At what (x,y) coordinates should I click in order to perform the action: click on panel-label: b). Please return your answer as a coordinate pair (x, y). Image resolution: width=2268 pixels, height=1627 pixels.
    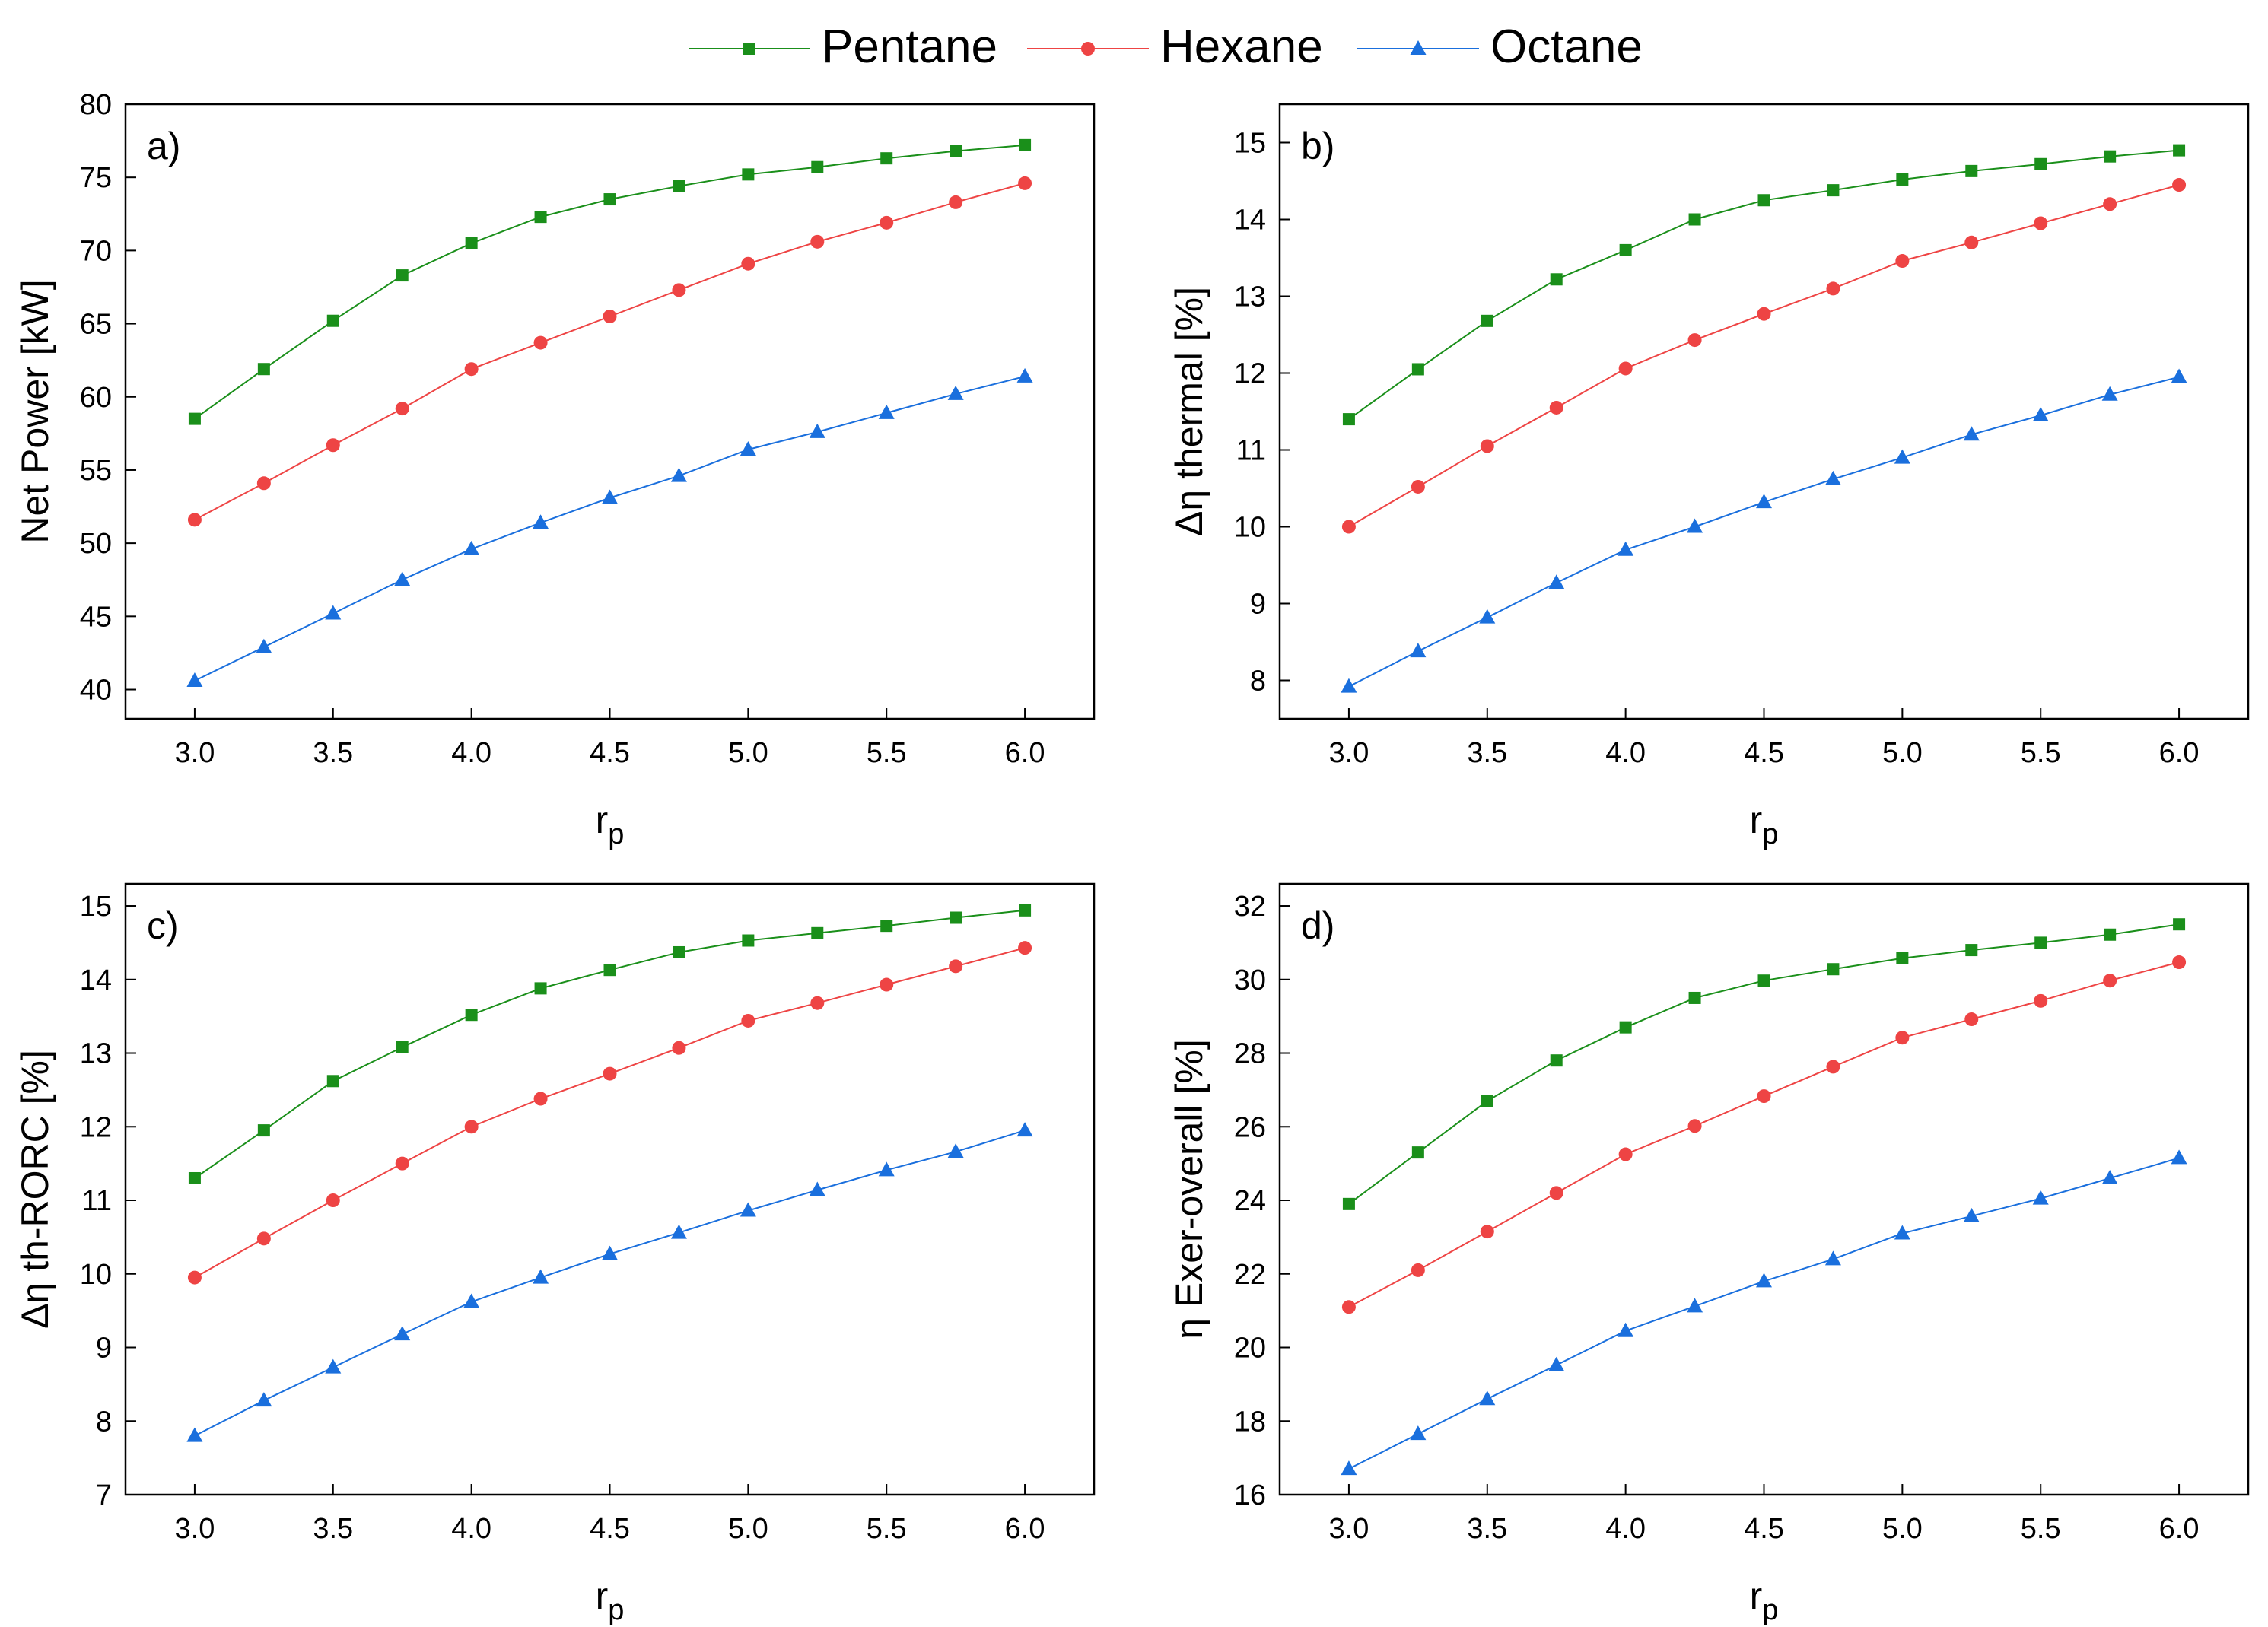
    Looking at the image, I should click on (1317, 146).